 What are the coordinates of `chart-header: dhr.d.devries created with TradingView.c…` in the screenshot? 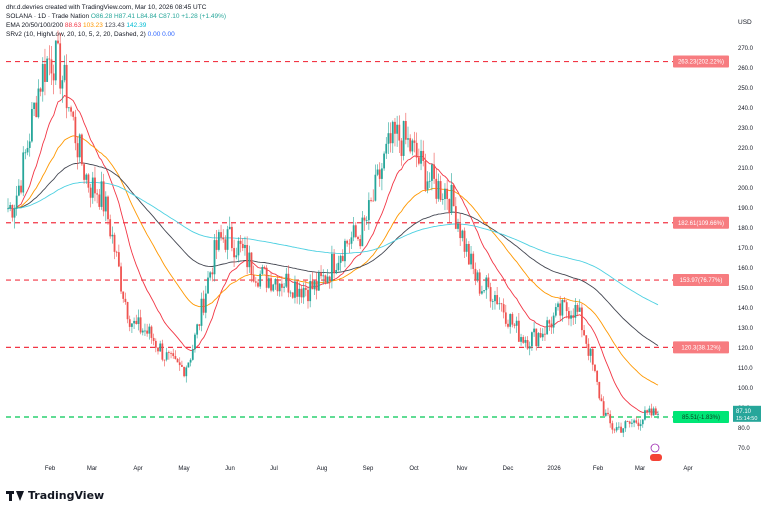 It's located at (116, 21).